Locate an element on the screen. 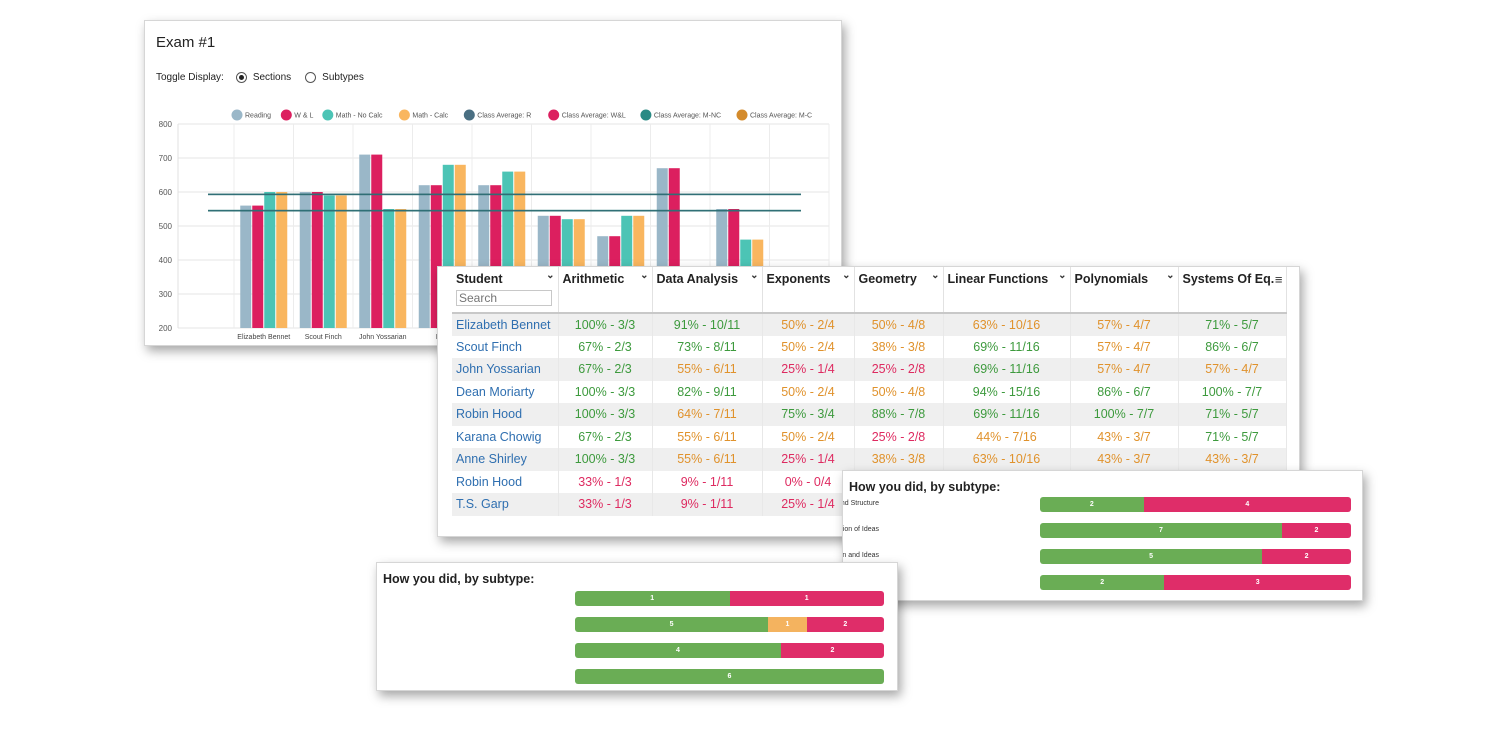 The width and height of the screenshot is (1500, 750). student-name-link: John Yossarian is located at coordinates (505, 369).